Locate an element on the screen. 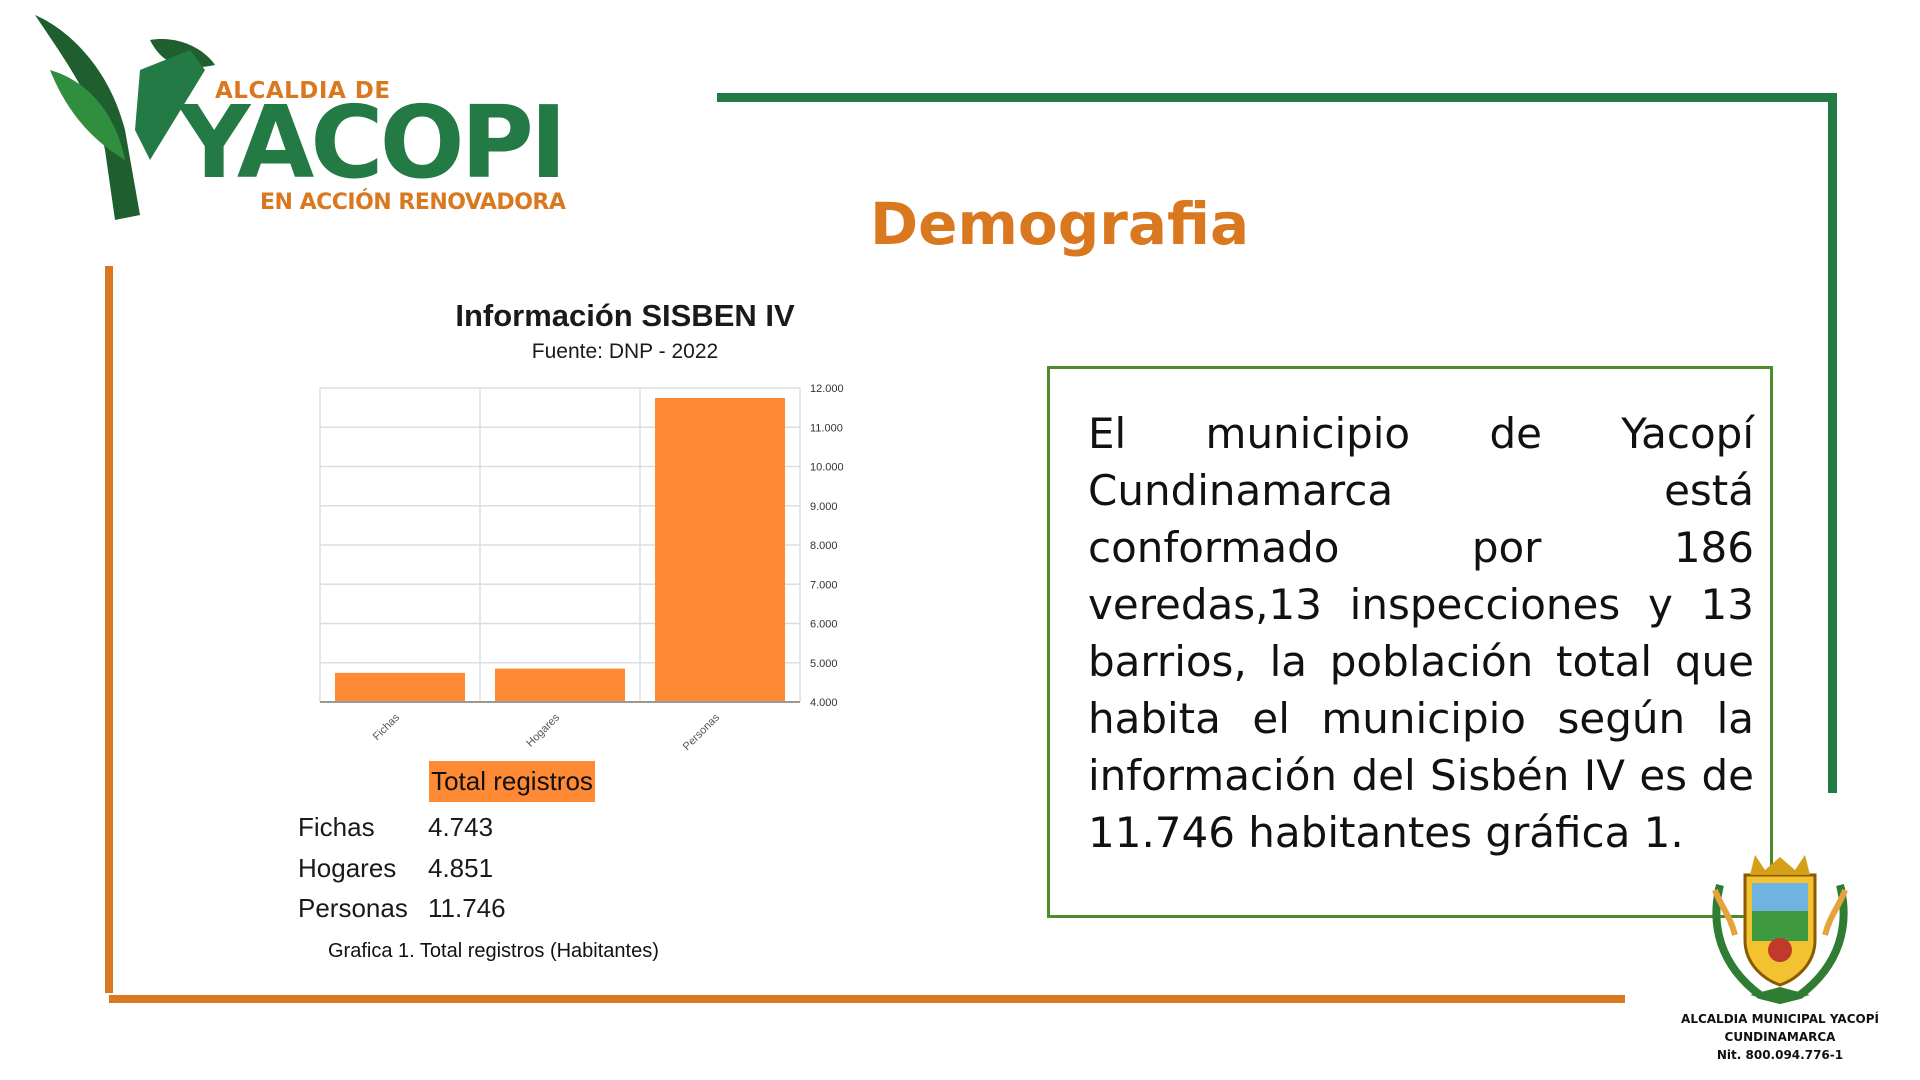 This screenshot has width=1920, height=1080. y-tick-label: 9.000 is located at coordinates (824, 507).